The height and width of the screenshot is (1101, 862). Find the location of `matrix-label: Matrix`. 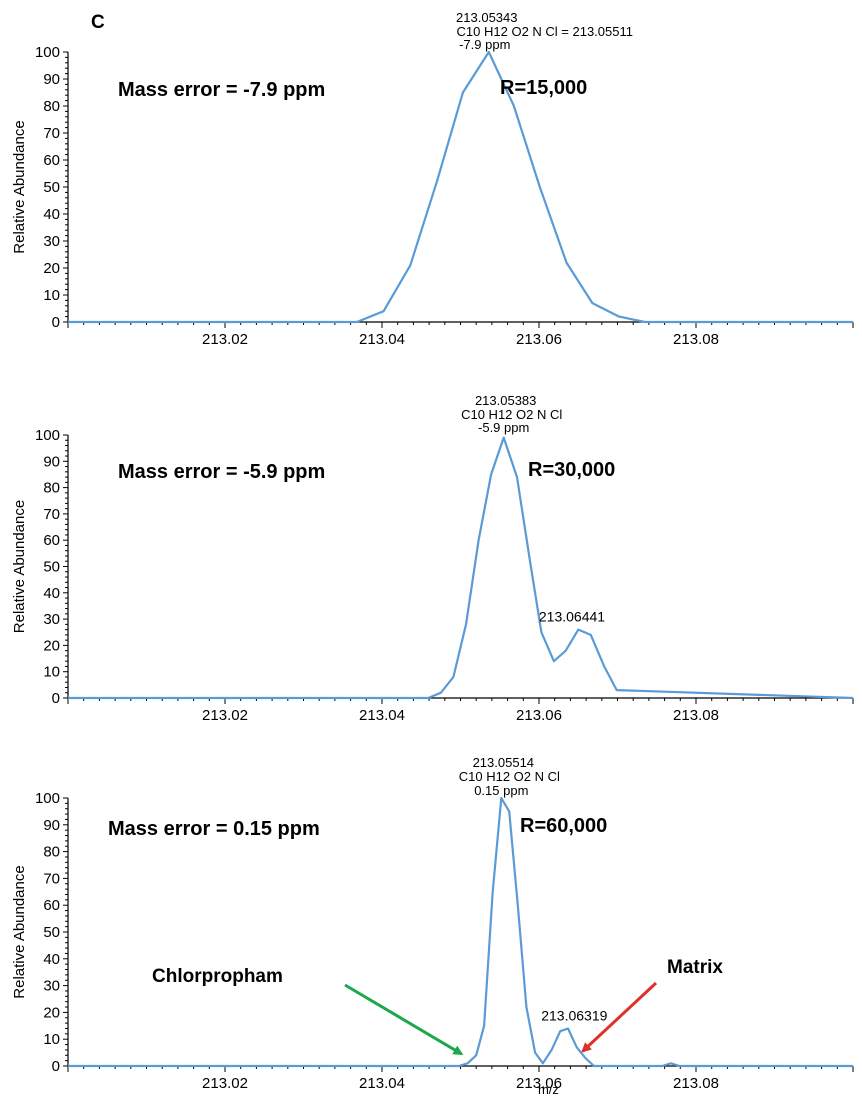

matrix-label: Matrix is located at coordinates (695, 967).